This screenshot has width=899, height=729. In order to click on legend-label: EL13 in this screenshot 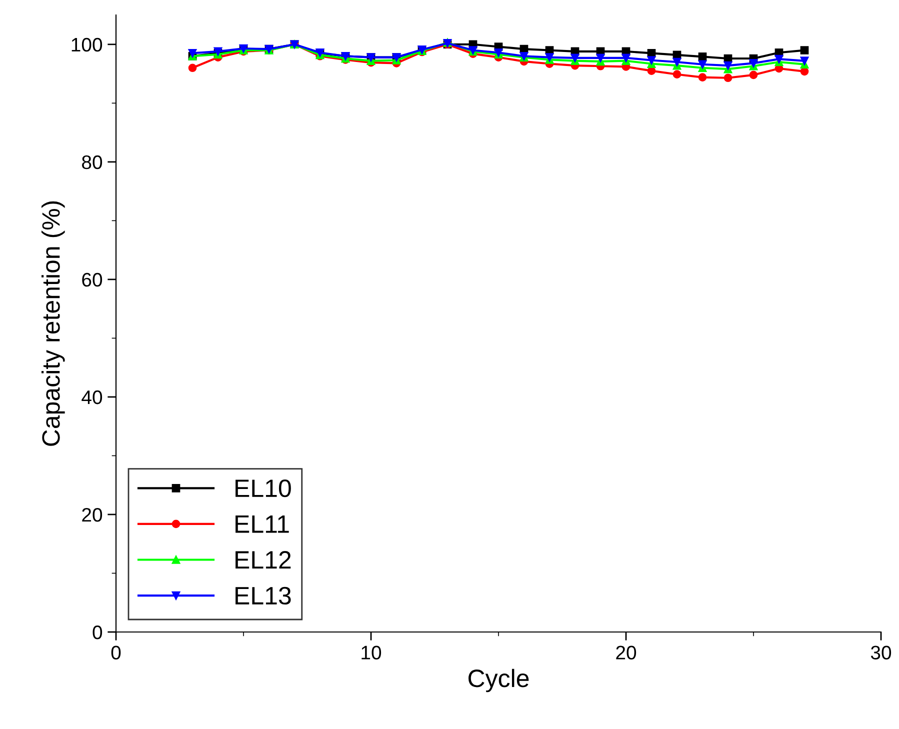, I will do `click(263, 595)`.